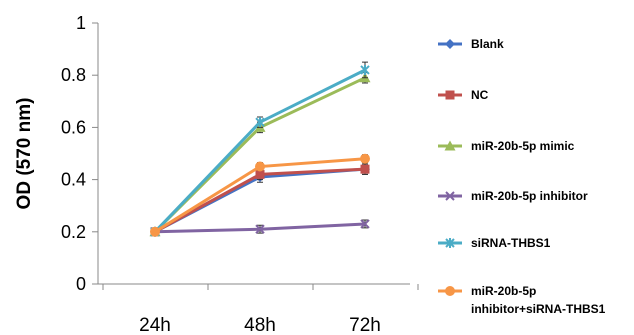 The image size is (634, 335). Describe the element at coordinates (73, 232) in the screenshot. I see `y-tick-label: 0.2` at that location.